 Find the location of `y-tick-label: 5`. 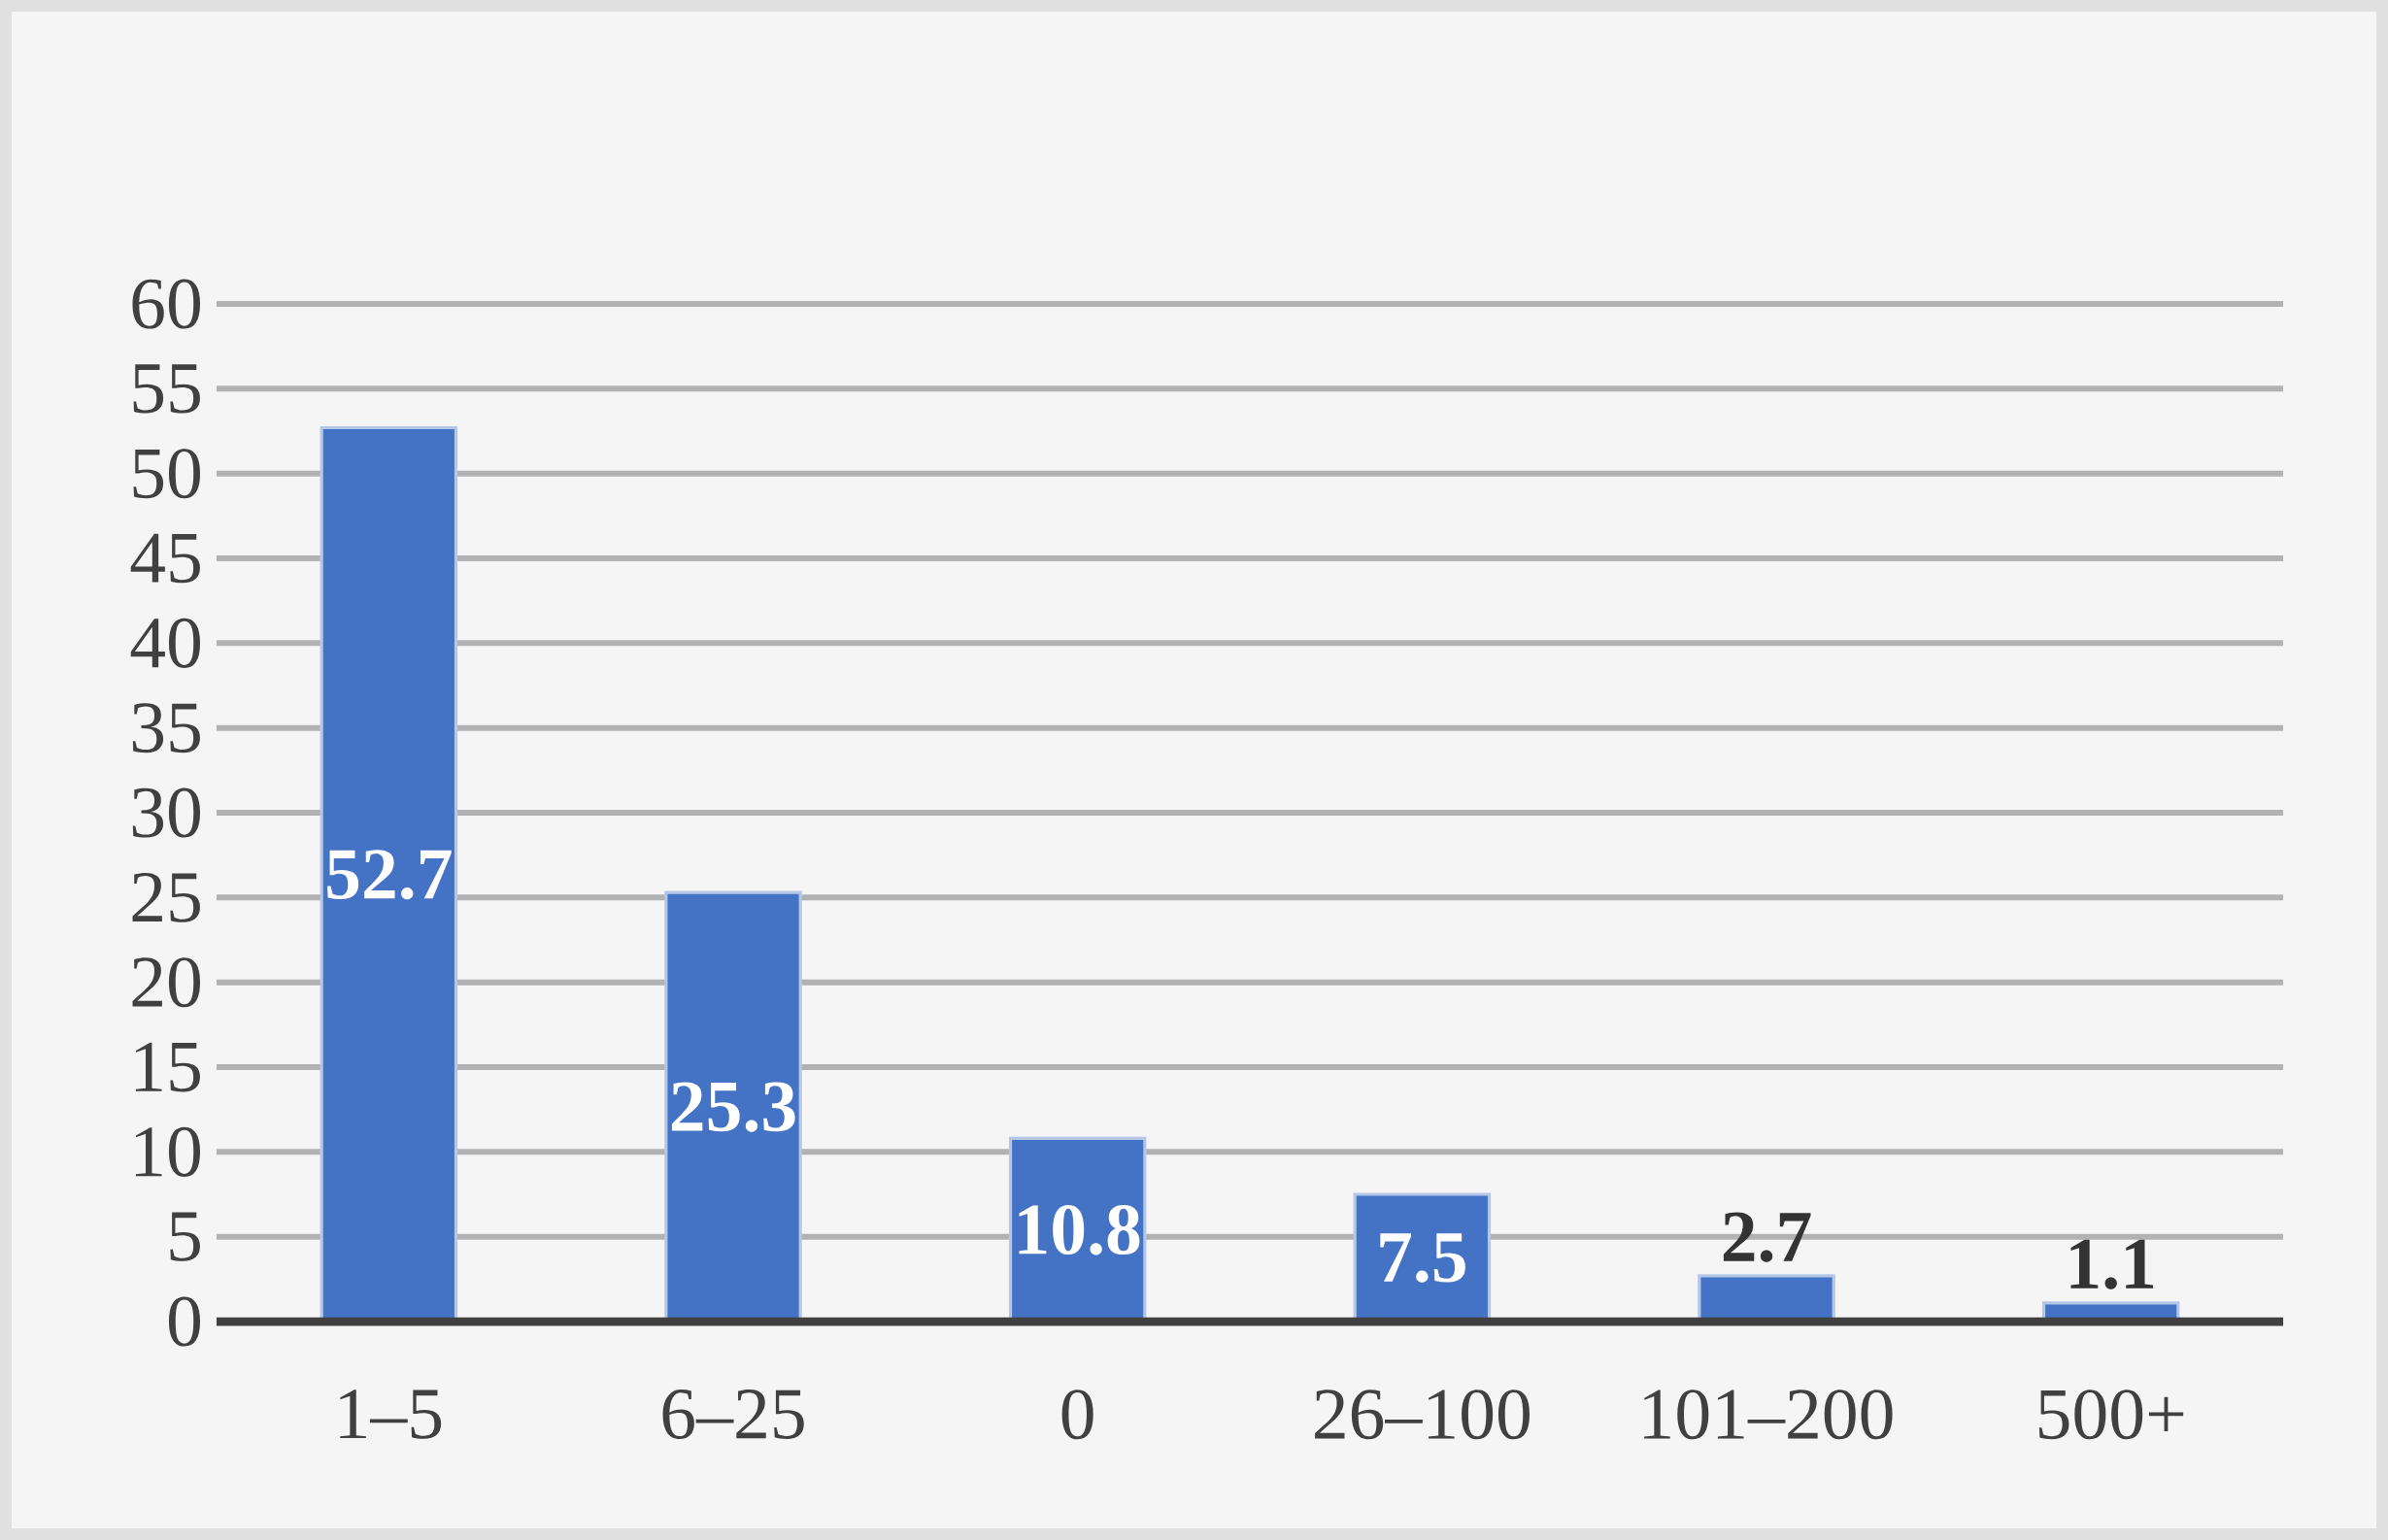

y-tick-label: 5 is located at coordinates (185, 1236).